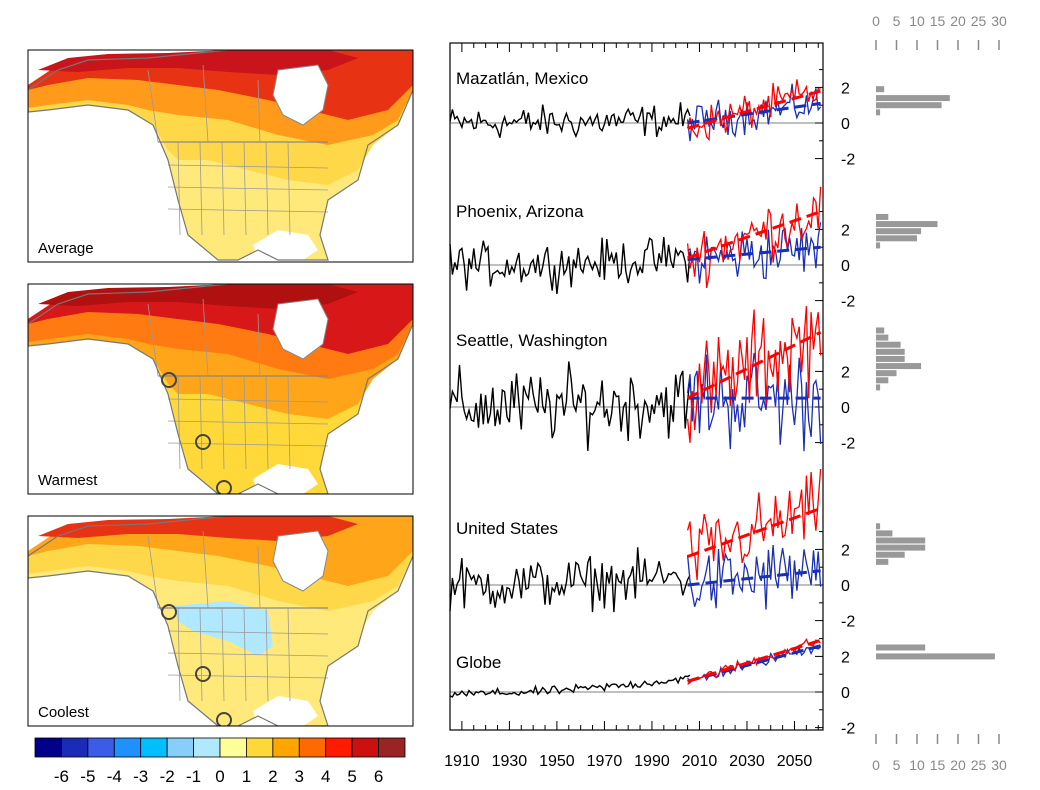  I want to click on panel-title: Seattle, Washington, so click(532, 340).